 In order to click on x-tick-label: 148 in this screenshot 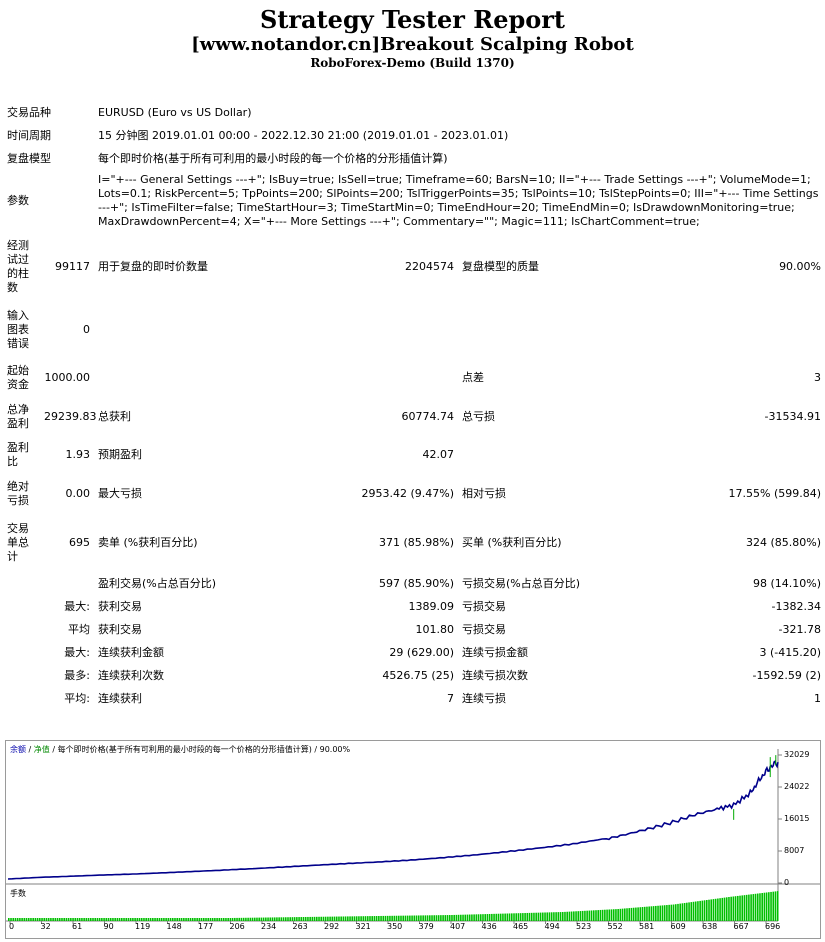, I will do `click(174, 926)`.